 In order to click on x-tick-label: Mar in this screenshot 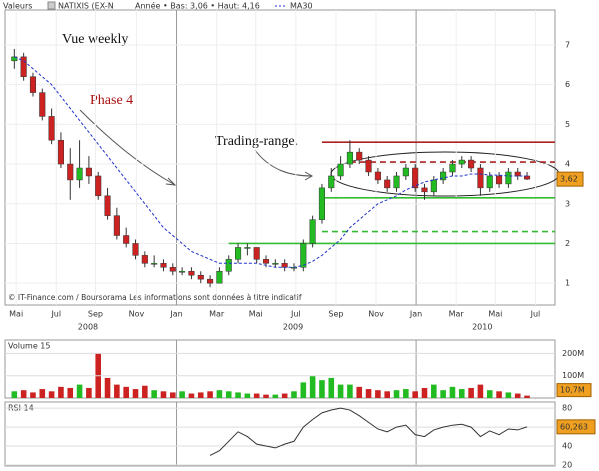, I will do `click(217, 314)`.